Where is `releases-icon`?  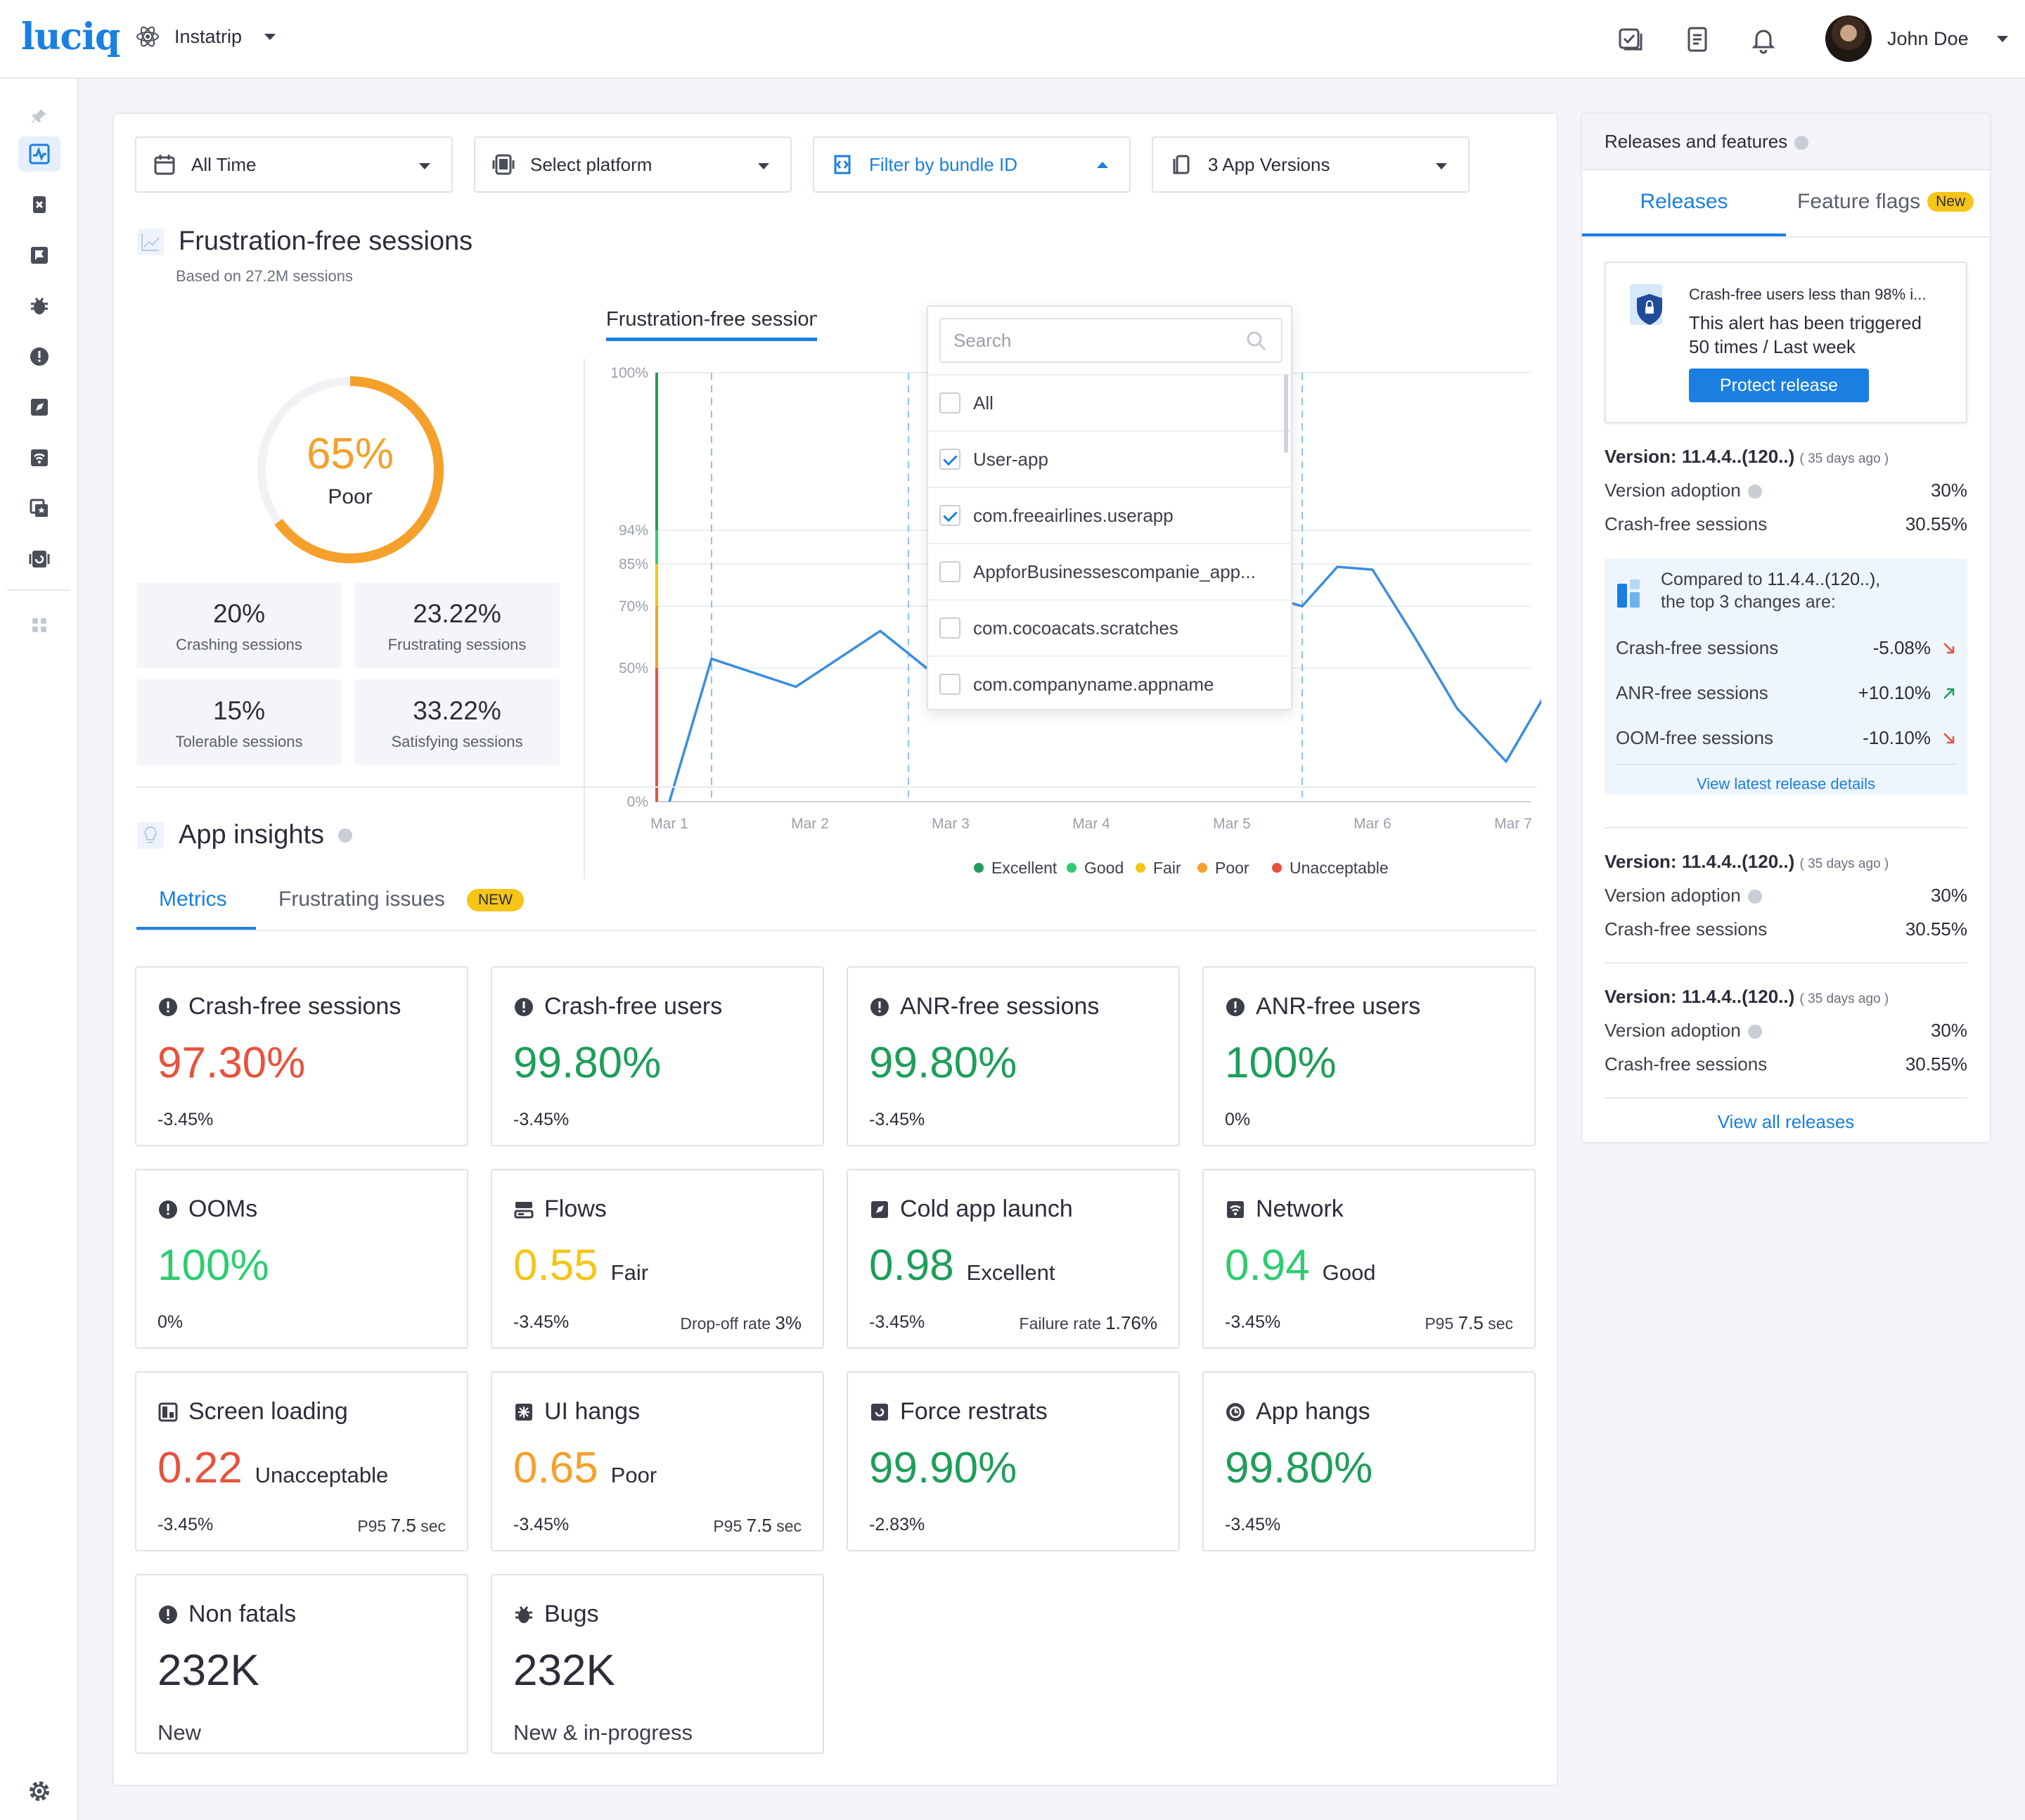 releases-icon is located at coordinates (39, 559).